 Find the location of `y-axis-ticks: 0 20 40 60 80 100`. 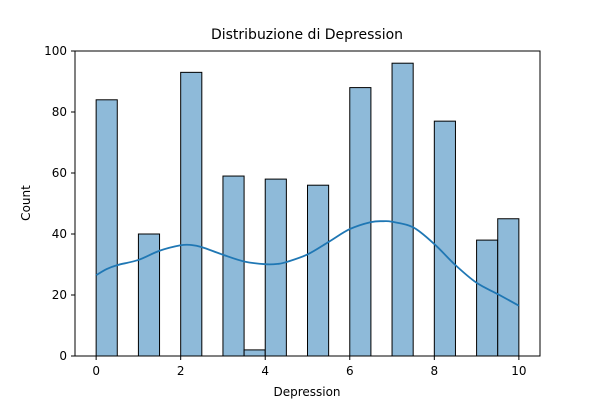

y-axis-ticks: 0 20 40 60 80 100 is located at coordinates (59, 203).